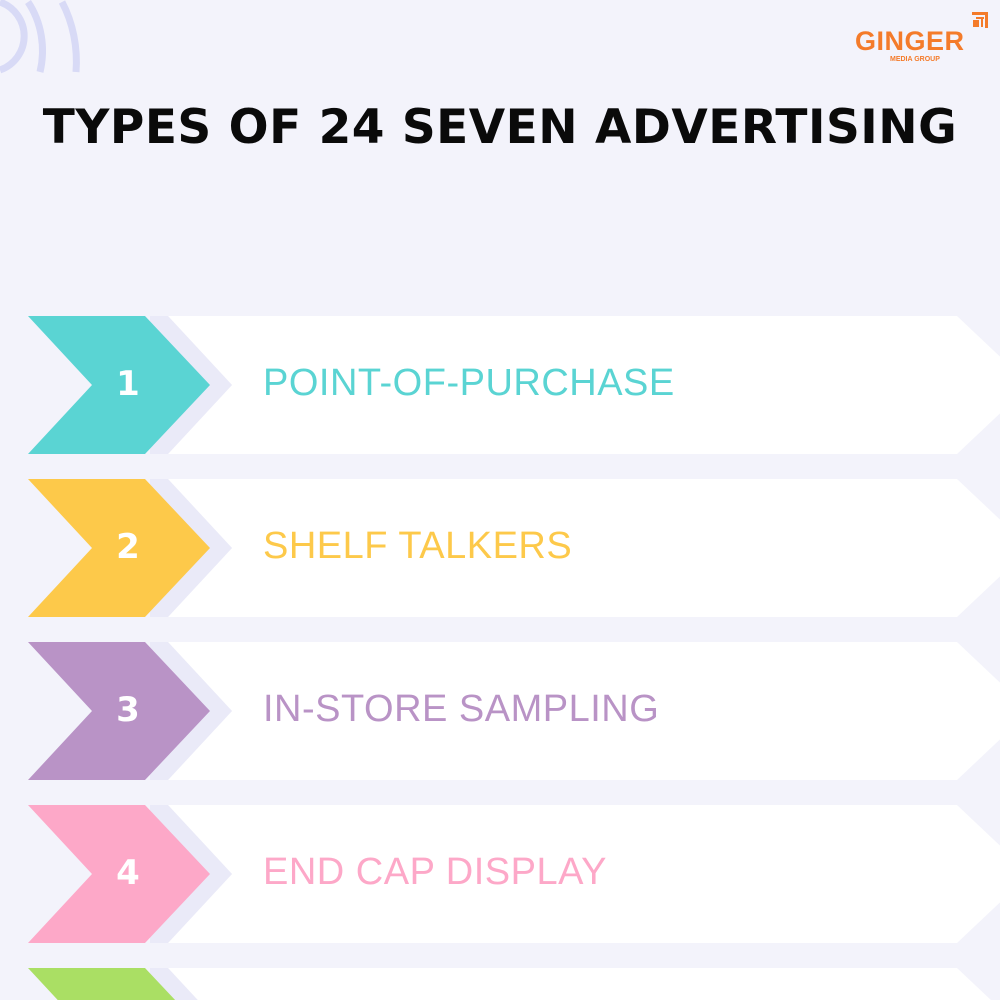 Image resolution: width=1000 pixels, height=1000 pixels. Describe the element at coordinates (915, 59) in the screenshot. I see `logo-subtitle: MEDIA GROUP` at that location.